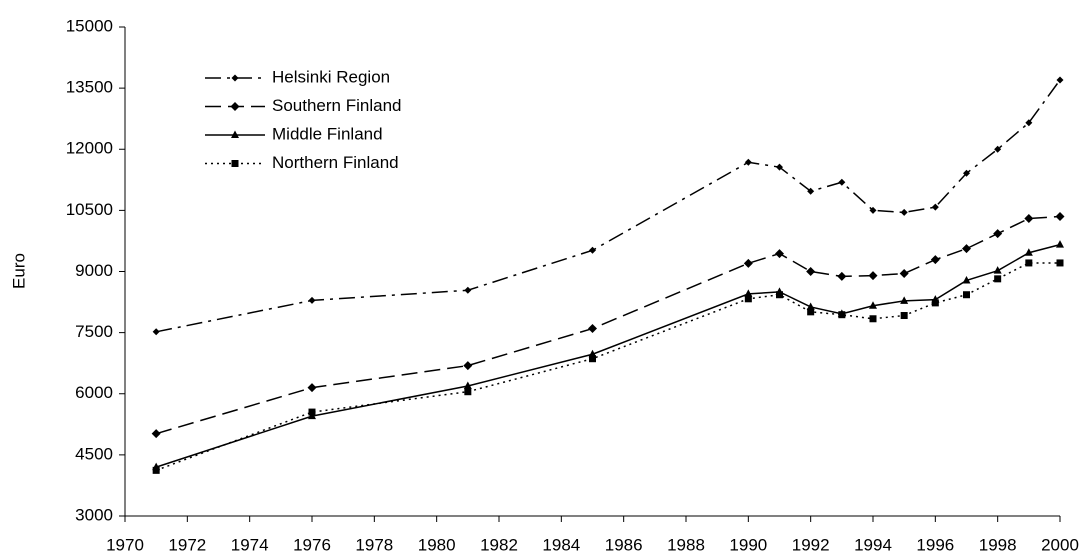  I want to click on y-tick-label: 4500, so click(94, 453).